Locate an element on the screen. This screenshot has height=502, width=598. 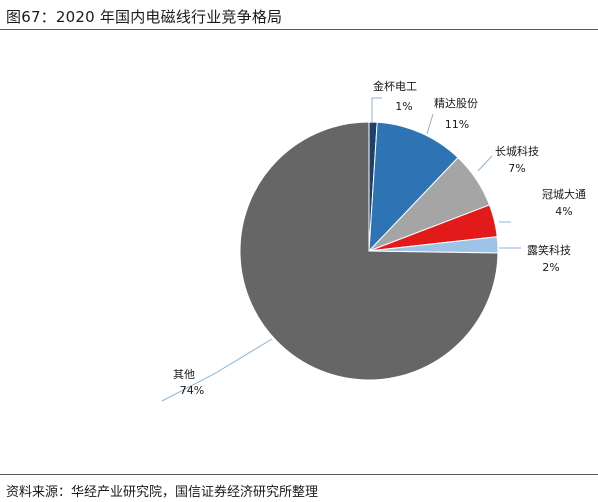
slice-name-label: 精达股份 is located at coordinates (456, 103).